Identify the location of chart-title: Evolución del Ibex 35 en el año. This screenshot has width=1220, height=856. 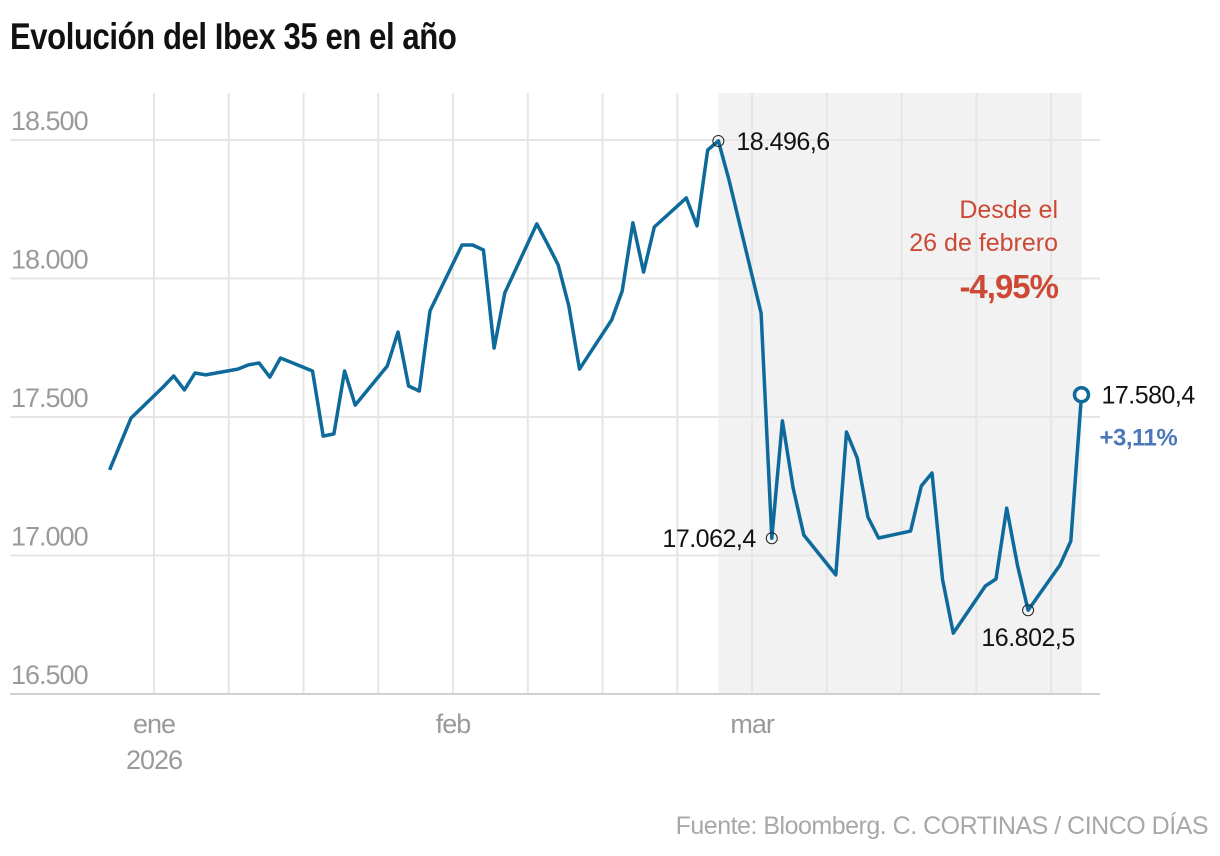
(233, 36).